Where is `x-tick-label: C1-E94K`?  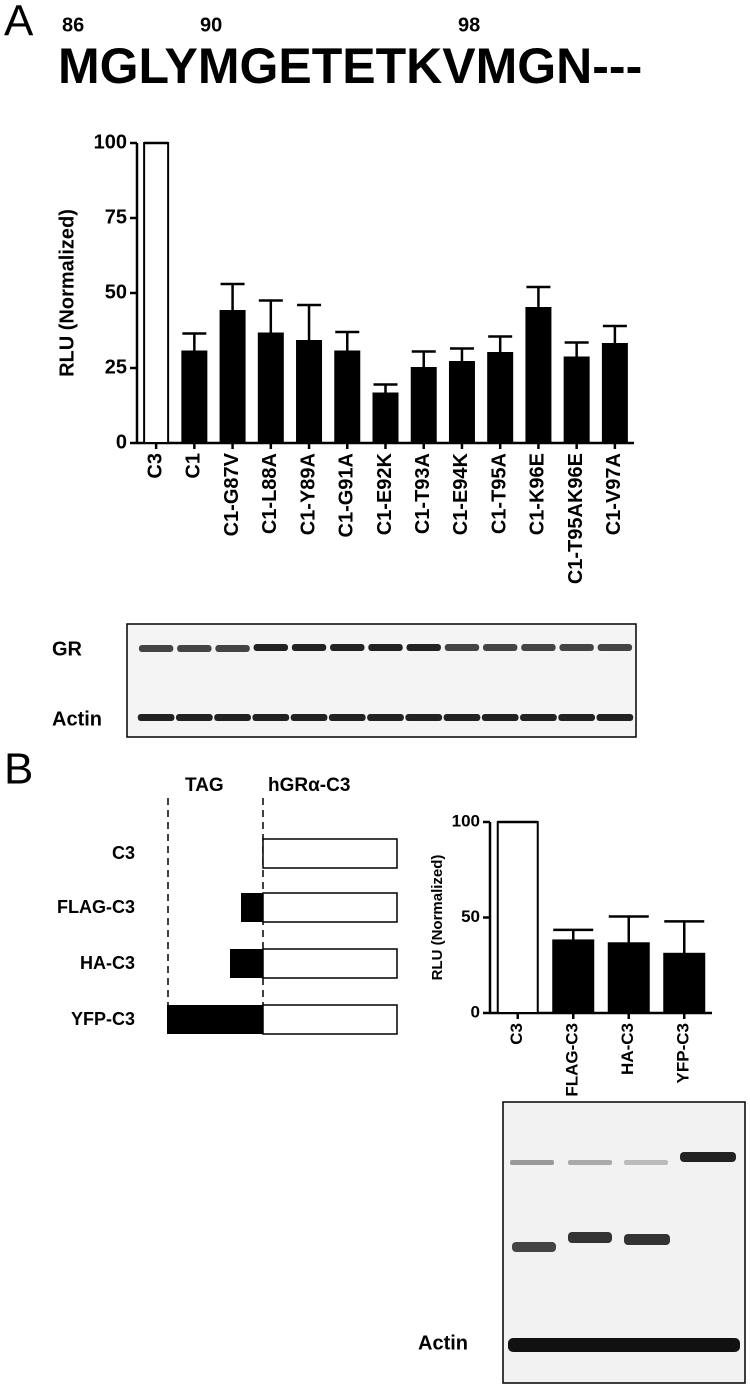
x-tick-label: C1-E94K is located at coordinates (461, 493).